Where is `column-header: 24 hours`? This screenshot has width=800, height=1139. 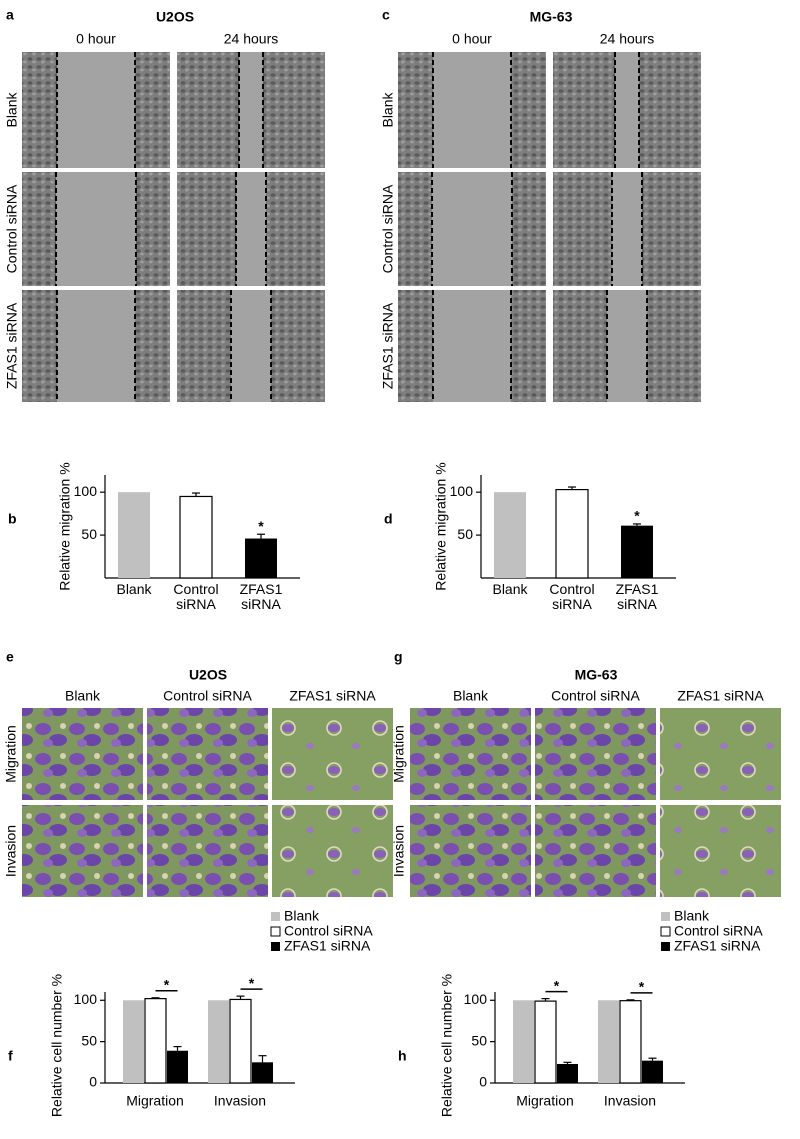
column-header: 24 hours is located at coordinates (627, 39).